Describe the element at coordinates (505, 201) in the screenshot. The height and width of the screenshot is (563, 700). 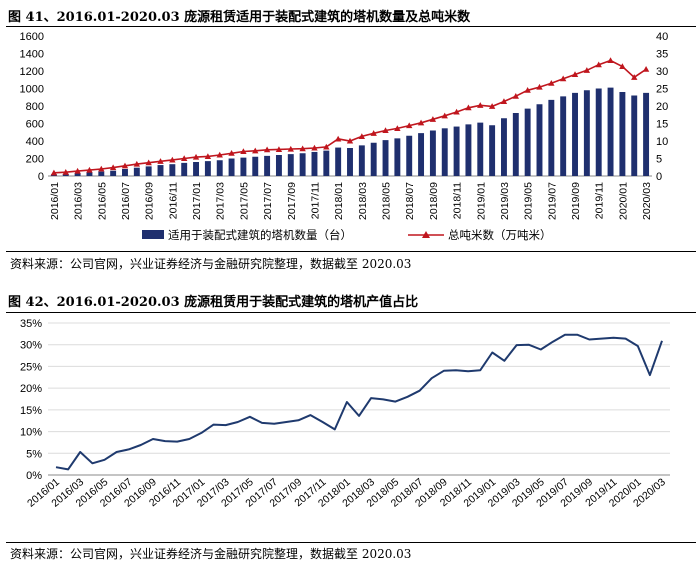
I see `x-tick-label: 2019/03` at that location.